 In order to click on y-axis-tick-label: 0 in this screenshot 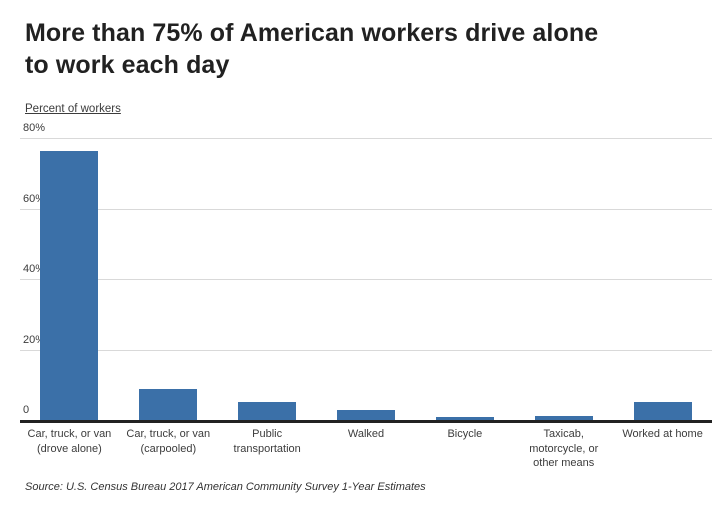, I will do `click(26, 410)`.